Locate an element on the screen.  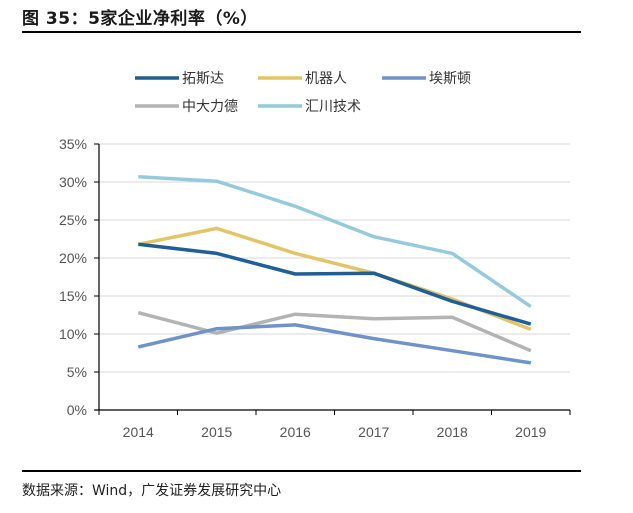
legend-item: 汇川技术 is located at coordinates (309, 107).